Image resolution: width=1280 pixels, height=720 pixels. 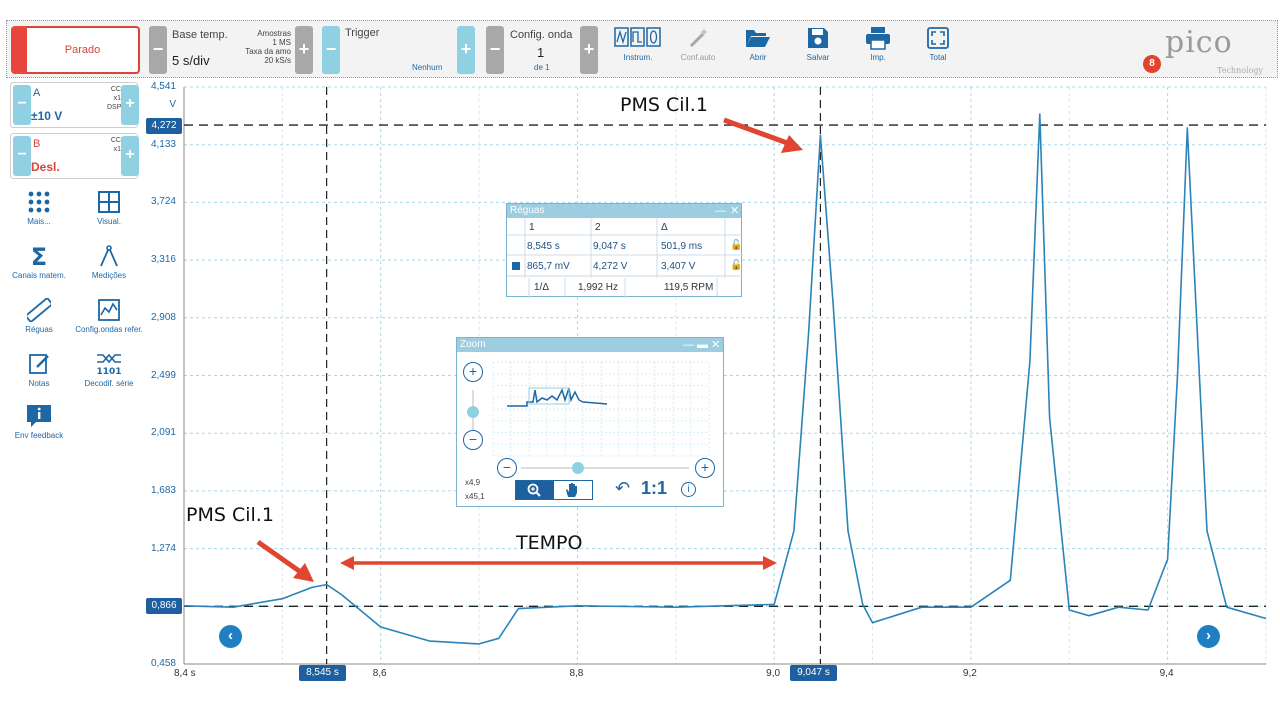 What do you see at coordinates (39, 202) in the screenshot?
I see `grid-dots-icon` at bounding box center [39, 202].